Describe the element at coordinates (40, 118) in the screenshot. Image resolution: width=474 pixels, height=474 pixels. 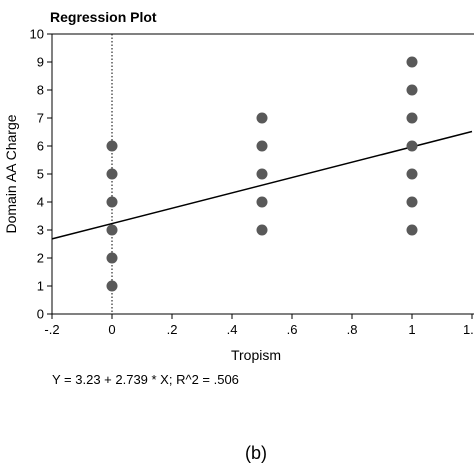
I see `y-tick-label: 7` at that location.